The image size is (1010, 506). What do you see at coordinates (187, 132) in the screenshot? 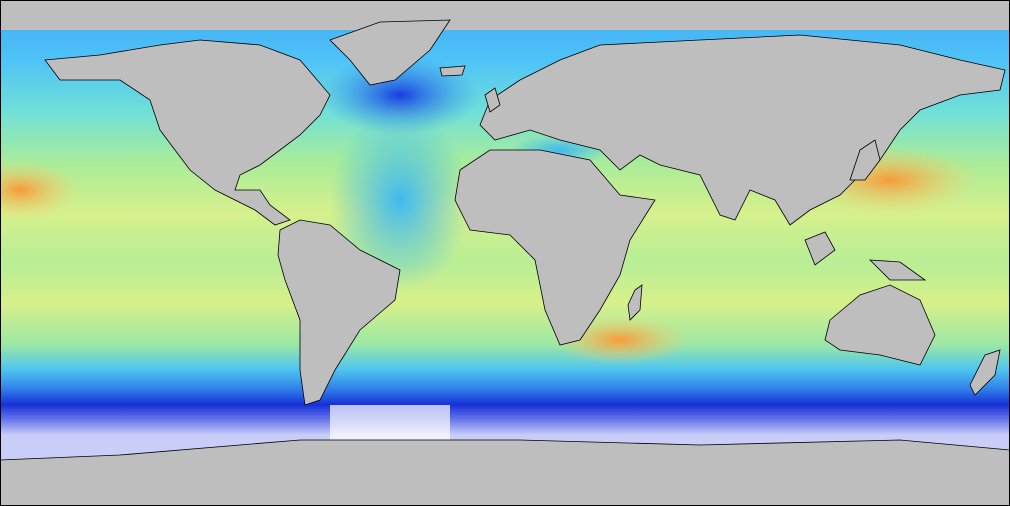
I see `north-america` at bounding box center [187, 132].